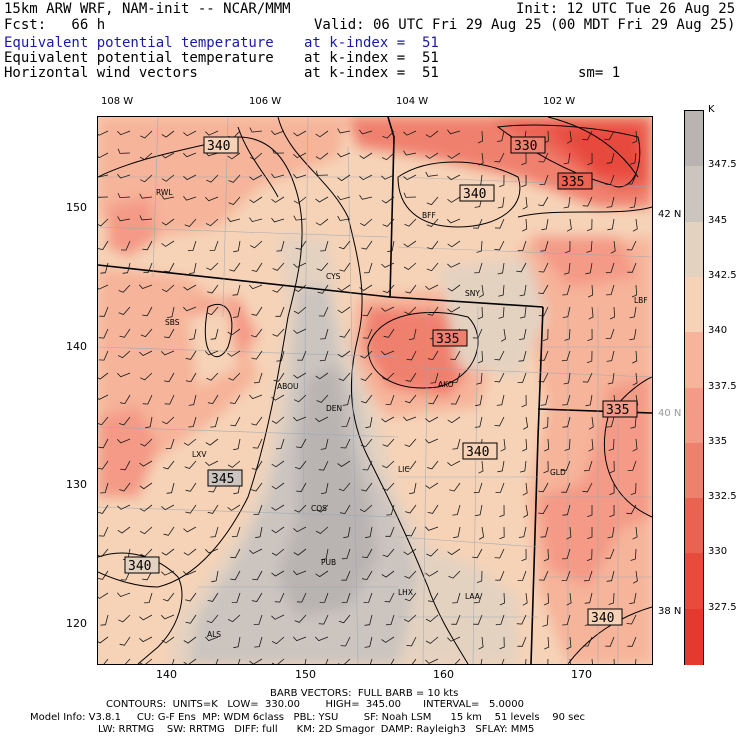 The width and height of the screenshot is (740, 740). Describe the element at coordinates (722, 607) in the screenshot. I see `colorbar-label: 327.5` at that location.